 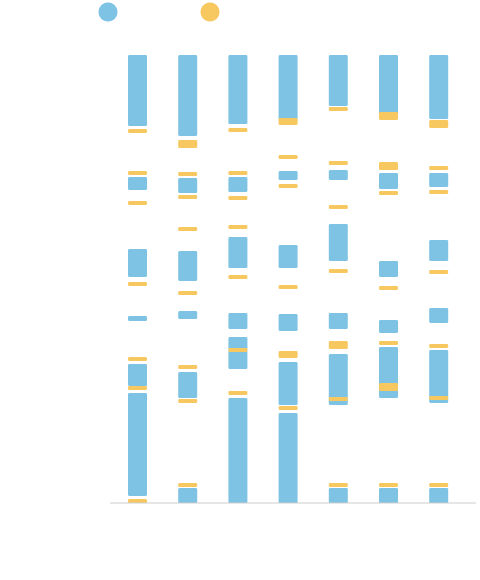 I want to click on legend, so click(x=159, y=12).